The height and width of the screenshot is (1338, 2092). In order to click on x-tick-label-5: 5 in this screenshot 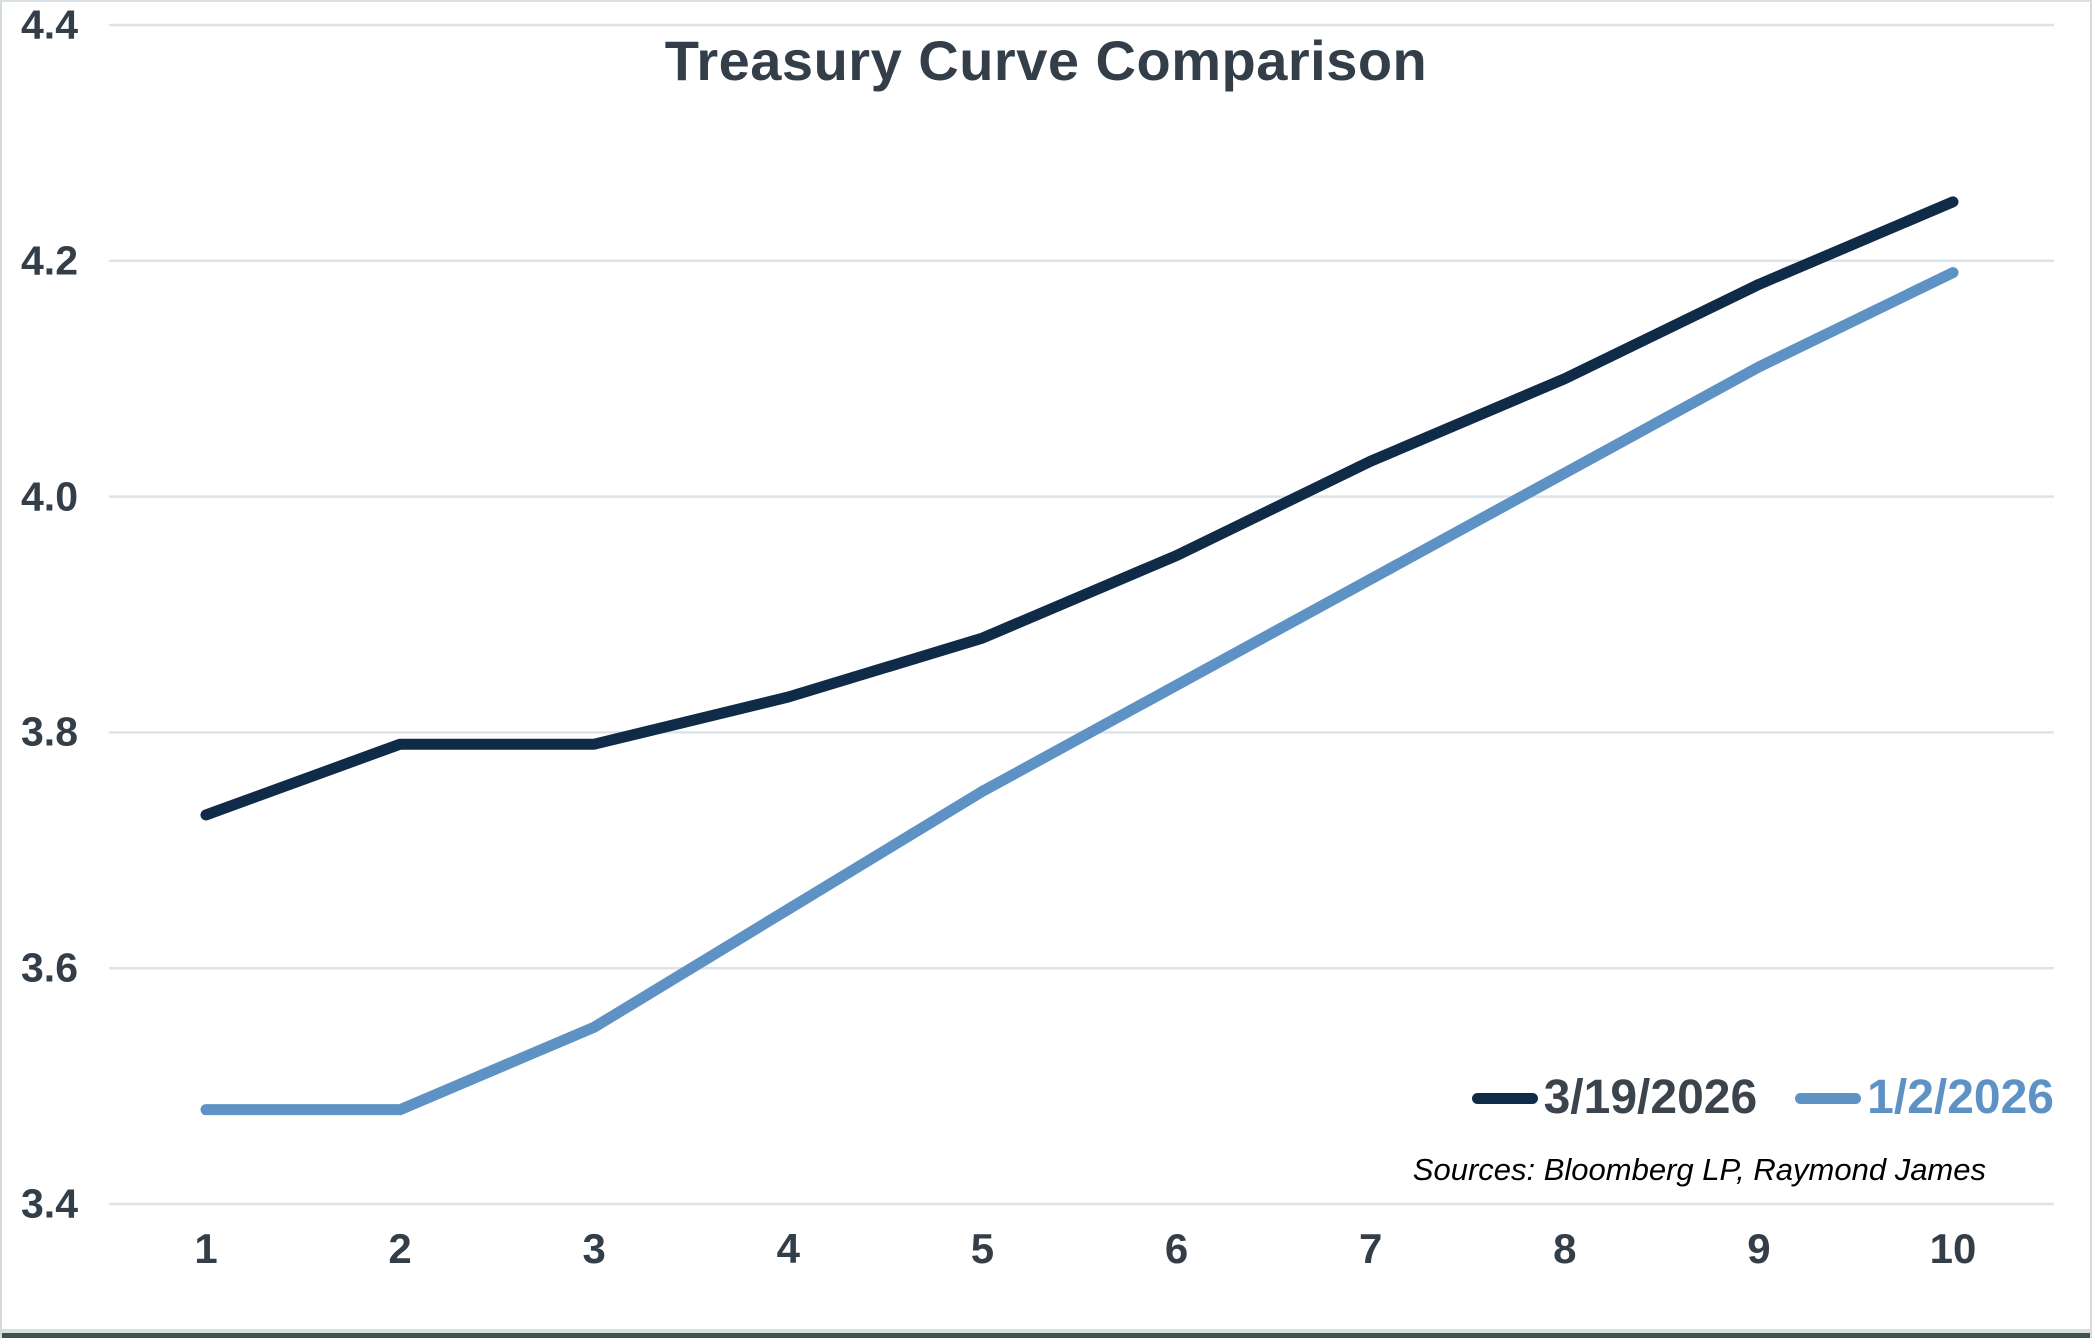, I will do `click(982, 1248)`.